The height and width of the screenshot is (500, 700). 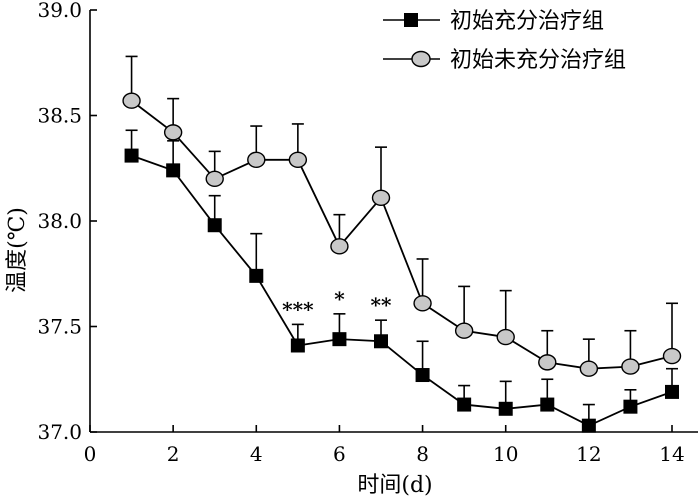 What do you see at coordinates (59, 116) in the screenshot?
I see `y-tick-label: 38.5` at bounding box center [59, 116].